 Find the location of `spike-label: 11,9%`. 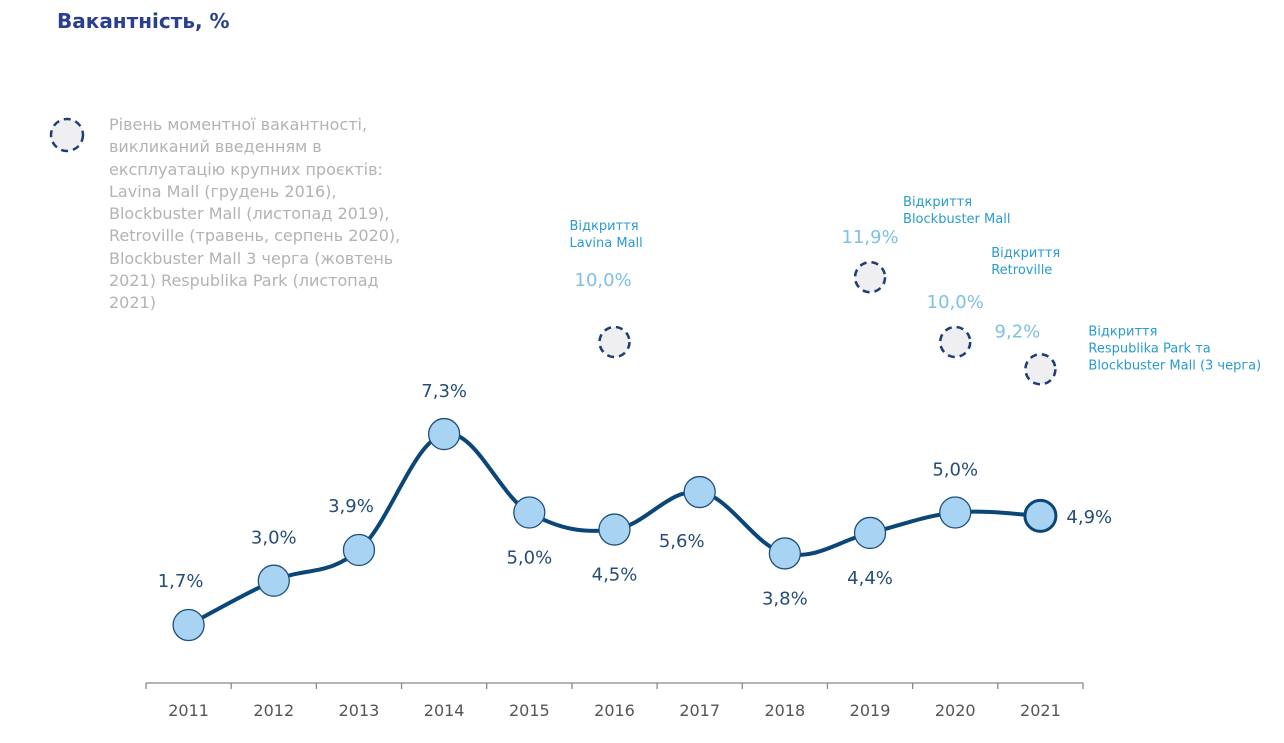

spike-label: 11,9% is located at coordinates (869, 237).